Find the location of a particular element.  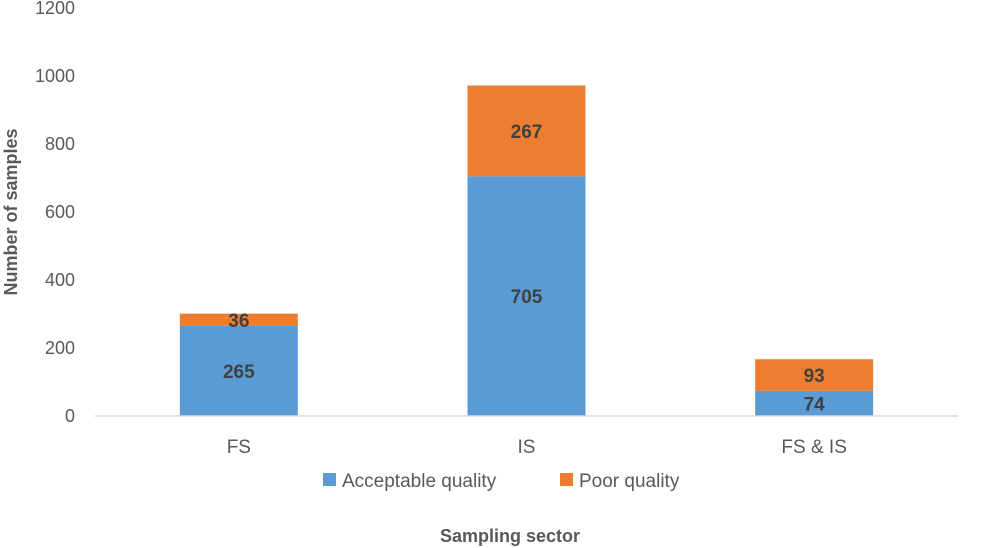

y-axis-ticks: 0 200 400 600 800 1000 1200 is located at coordinates (55, 213).